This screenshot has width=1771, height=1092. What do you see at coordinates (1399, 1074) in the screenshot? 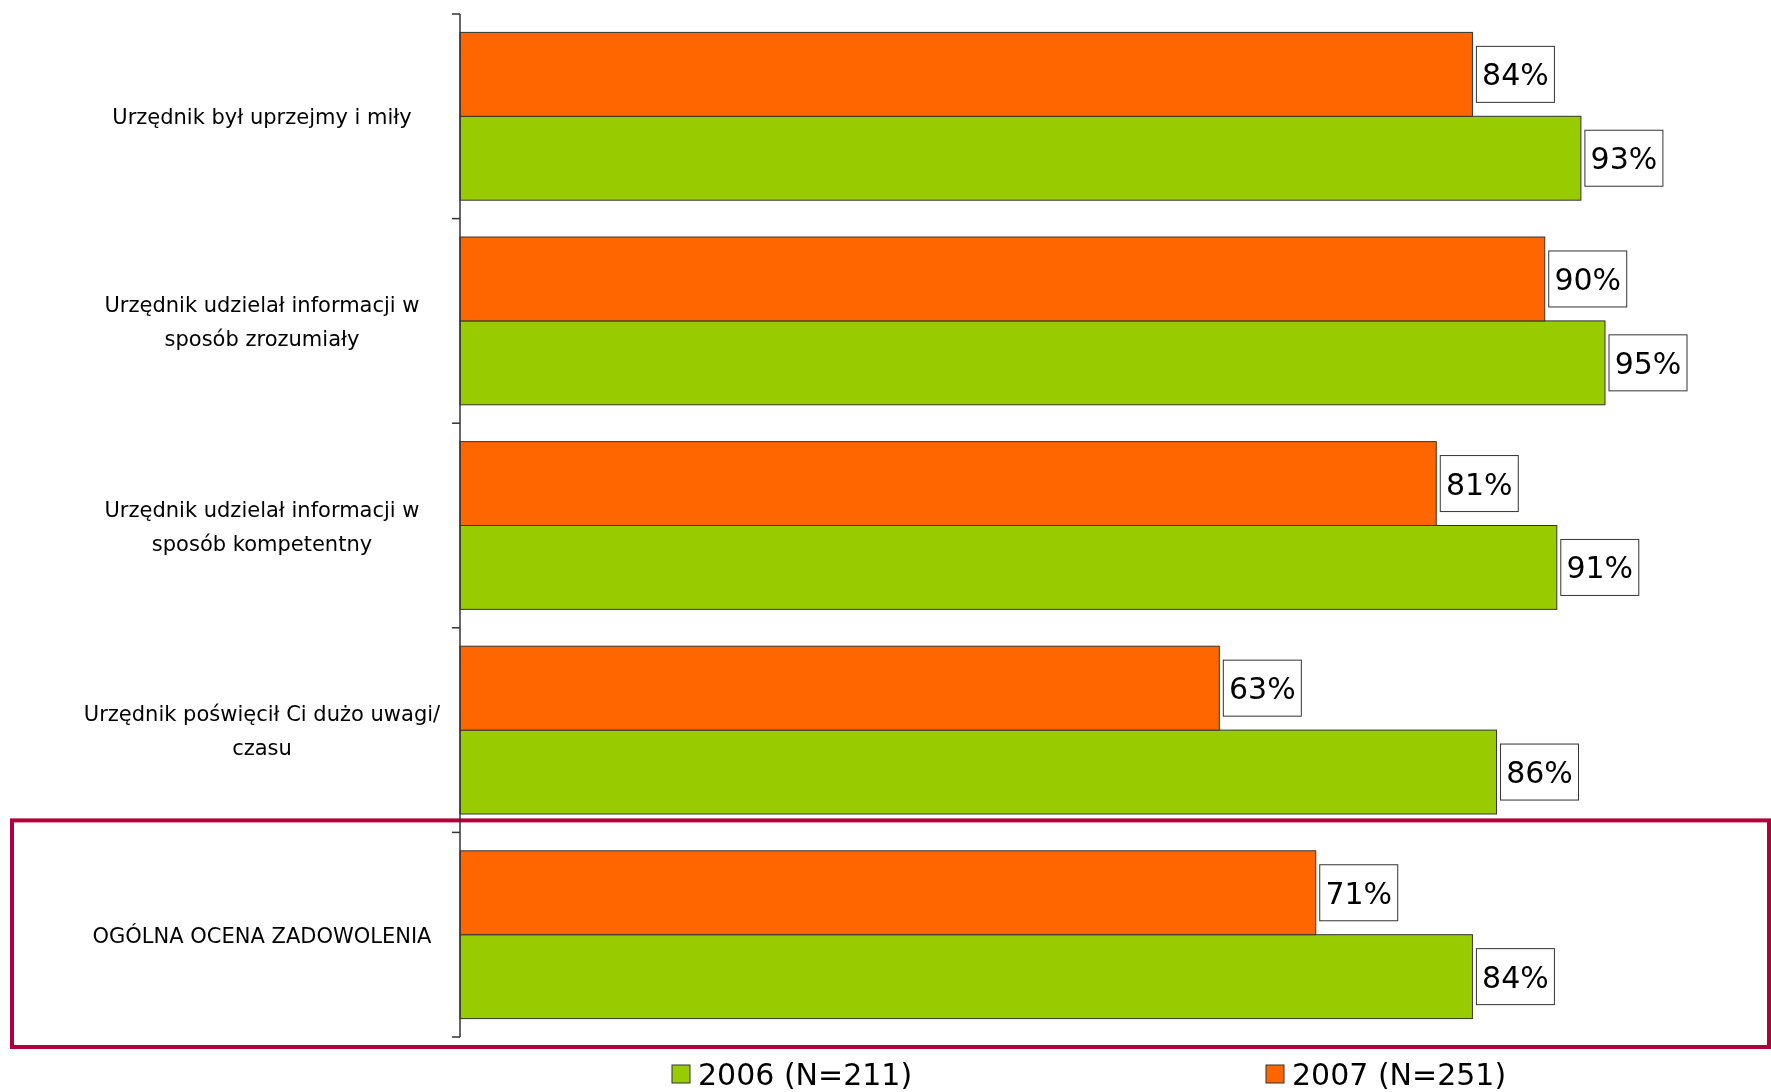
I see `legend-label: 2007 (N=251)` at bounding box center [1399, 1074].